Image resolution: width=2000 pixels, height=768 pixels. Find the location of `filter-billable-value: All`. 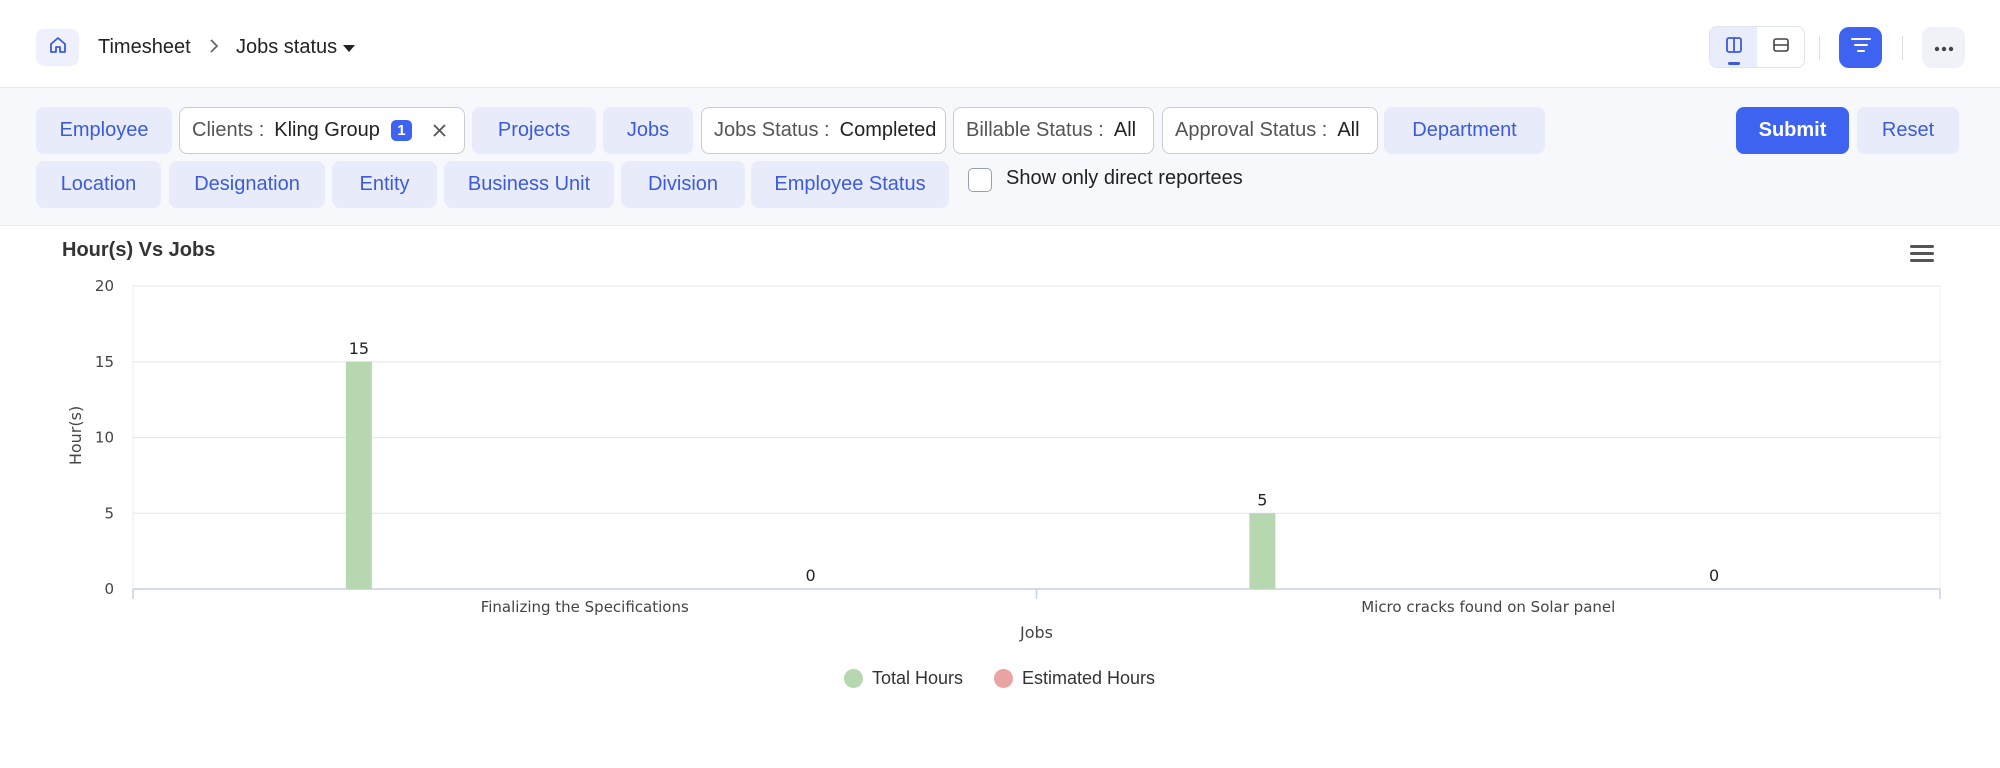

filter-billable-value: All is located at coordinates (1125, 130).